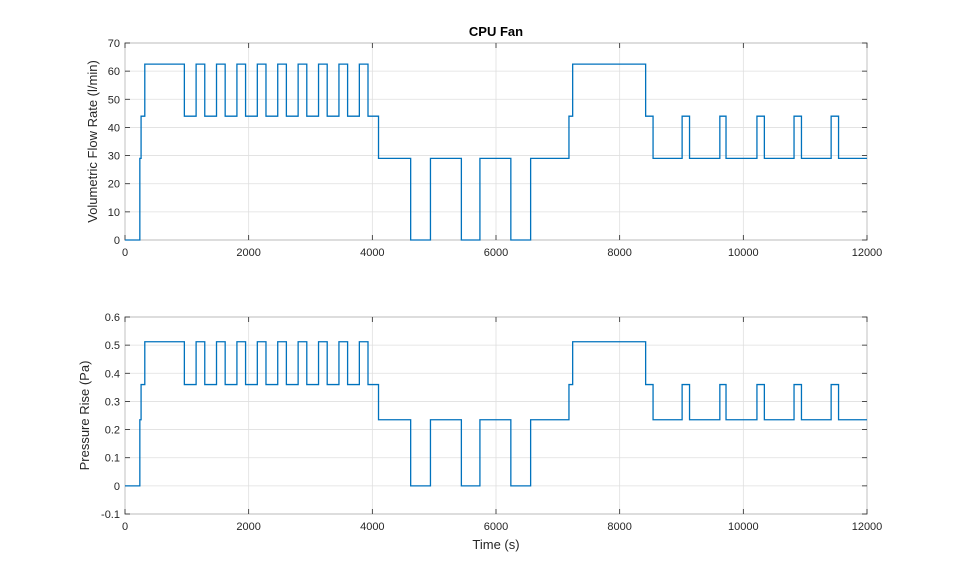  Describe the element at coordinates (248, 527) in the screenshot. I see `pressure-rise-x-tick-label: 2000` at that location.